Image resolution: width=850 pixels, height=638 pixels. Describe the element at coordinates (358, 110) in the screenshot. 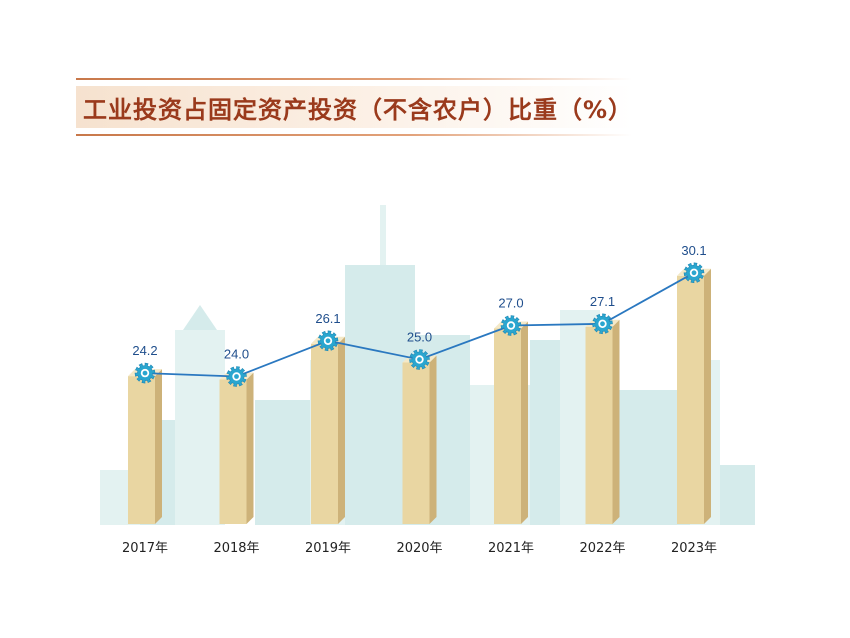

I see `chart-title: 工业投资占固定资产投资（不含农户）比重（%）` at that location.